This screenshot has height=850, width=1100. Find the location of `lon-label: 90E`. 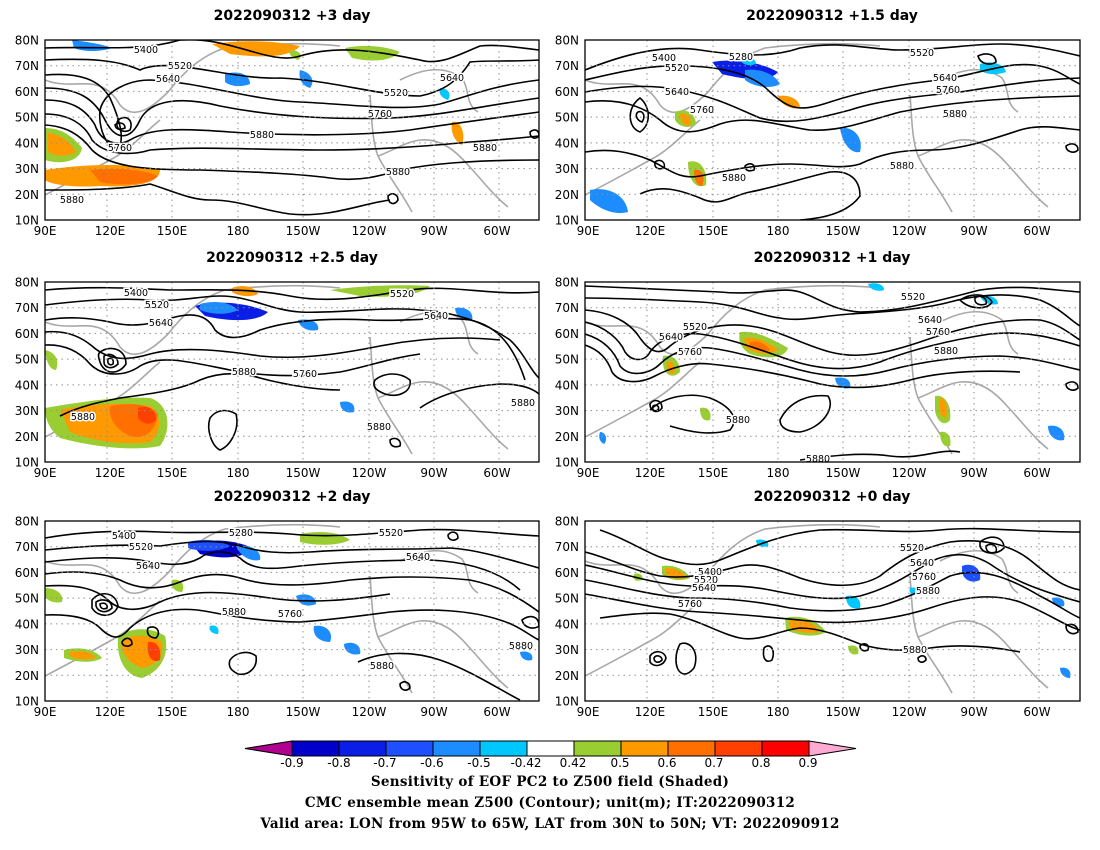

lon-label: 90E is located at coordinates (45, 473).